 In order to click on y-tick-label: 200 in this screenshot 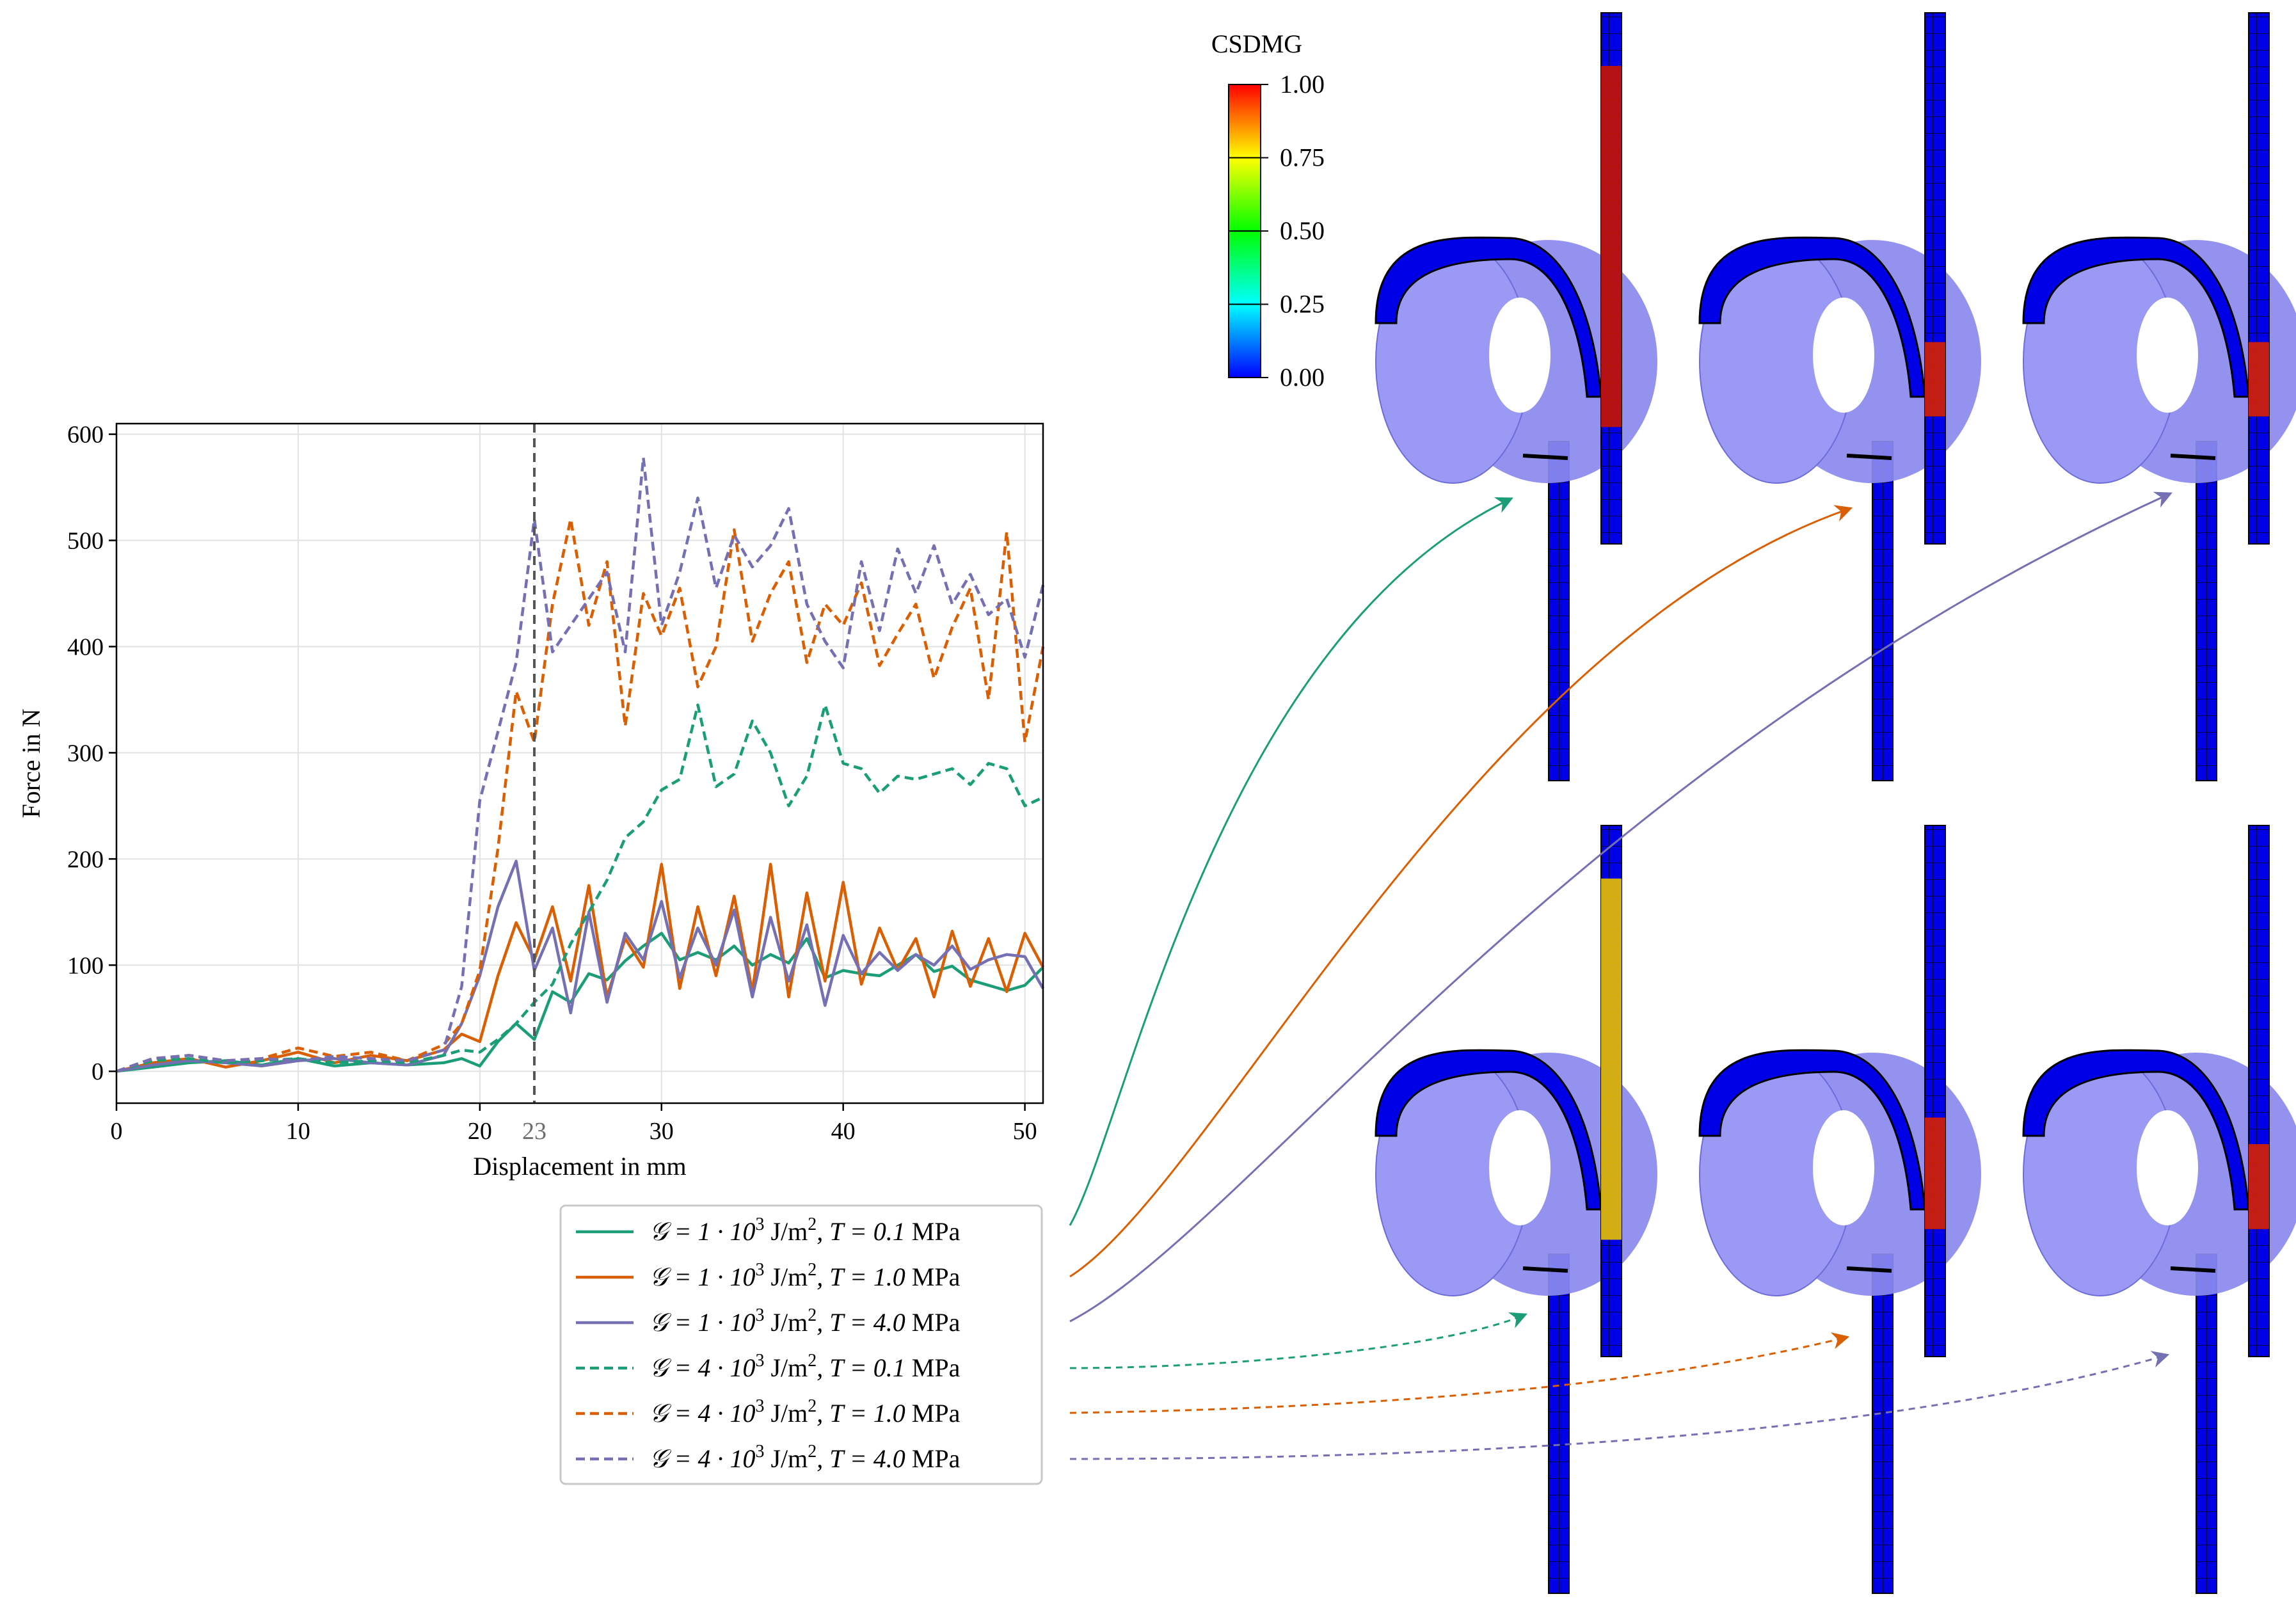, I will do `click(85, 860)`.